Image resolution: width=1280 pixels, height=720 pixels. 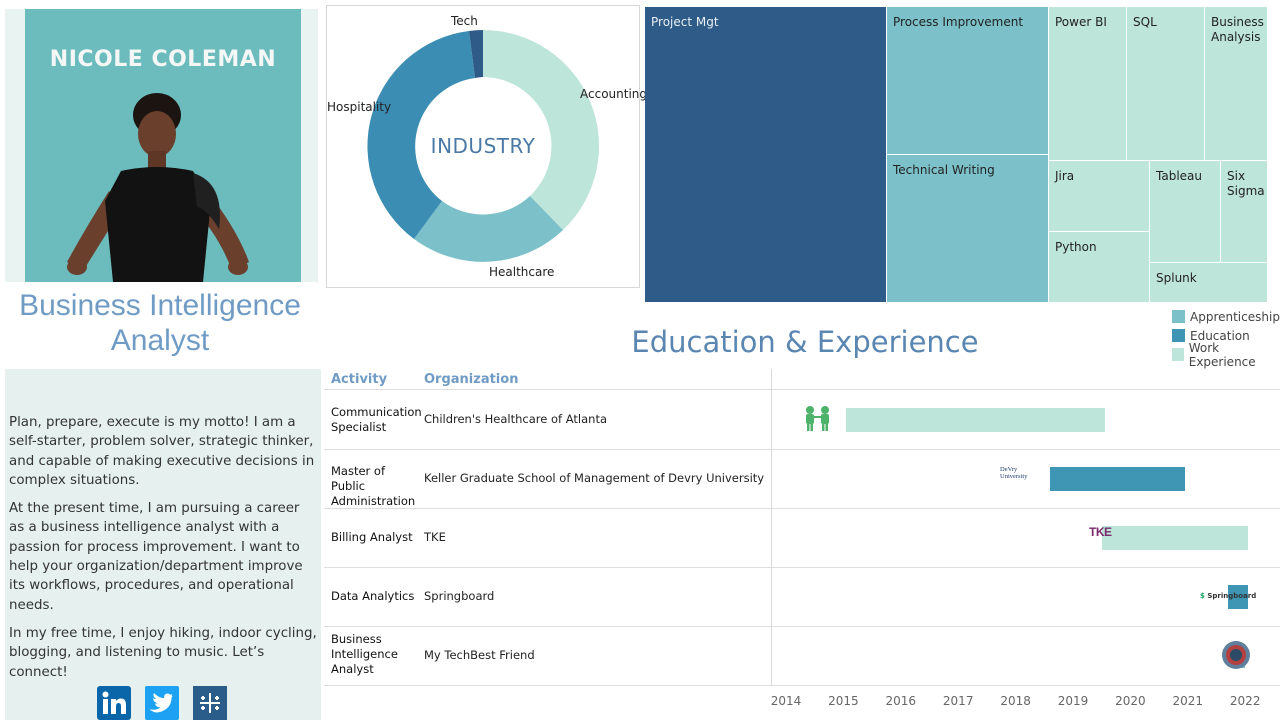 What do you see at coordinates (522, 272) in the screenshot?
I see `donut-label-healthcare: Healthcare` at bounding box center [522, 272].